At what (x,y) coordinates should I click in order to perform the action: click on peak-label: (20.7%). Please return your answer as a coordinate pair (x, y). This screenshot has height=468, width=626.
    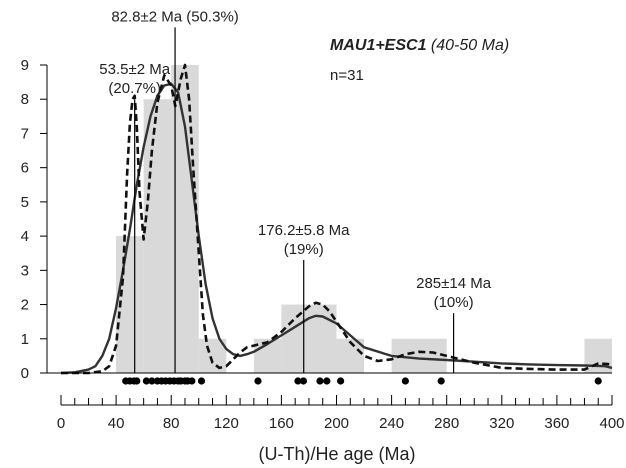
    Looking at the image, I should click on (134, 88).